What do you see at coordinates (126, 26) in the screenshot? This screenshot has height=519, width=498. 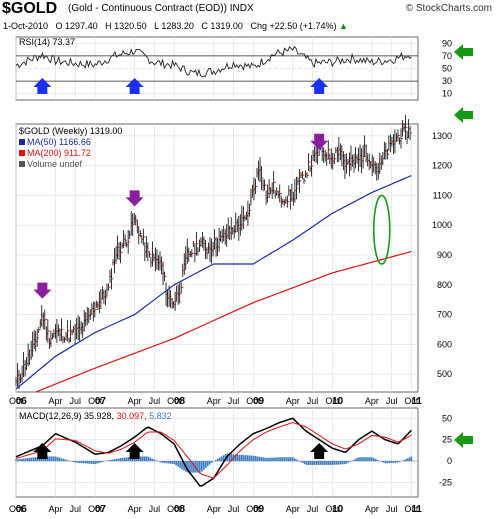 I see `quote-high: H 1320.50` at bounding box center [126, 26].